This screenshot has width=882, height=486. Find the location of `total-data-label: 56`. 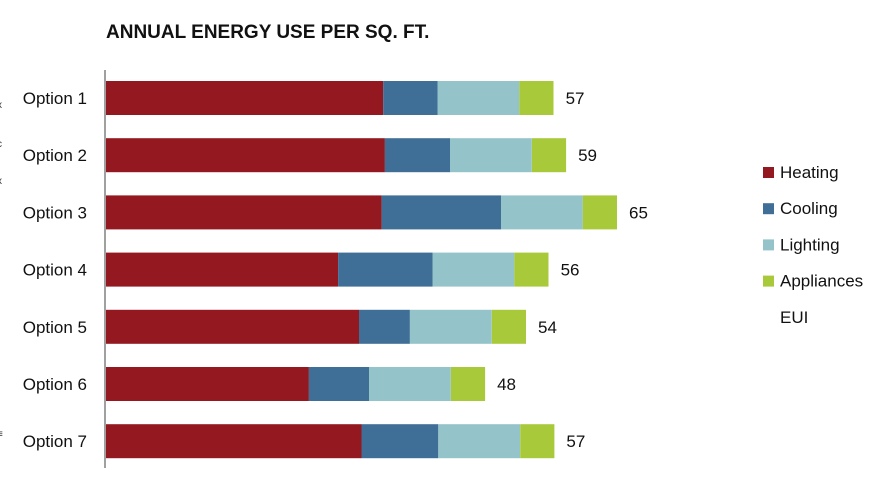

total-data-label: 56 is located at coordinates (570, 270).